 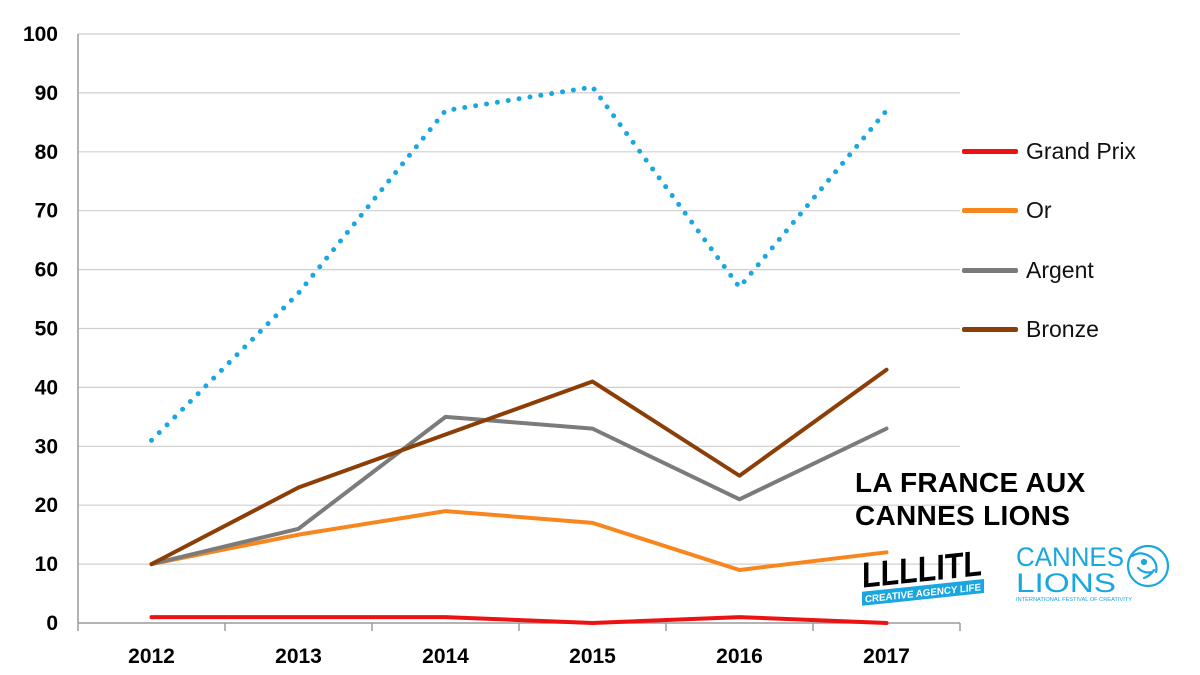 I want to click on y-tick-label-80: 80, so click(x=46, y=152).